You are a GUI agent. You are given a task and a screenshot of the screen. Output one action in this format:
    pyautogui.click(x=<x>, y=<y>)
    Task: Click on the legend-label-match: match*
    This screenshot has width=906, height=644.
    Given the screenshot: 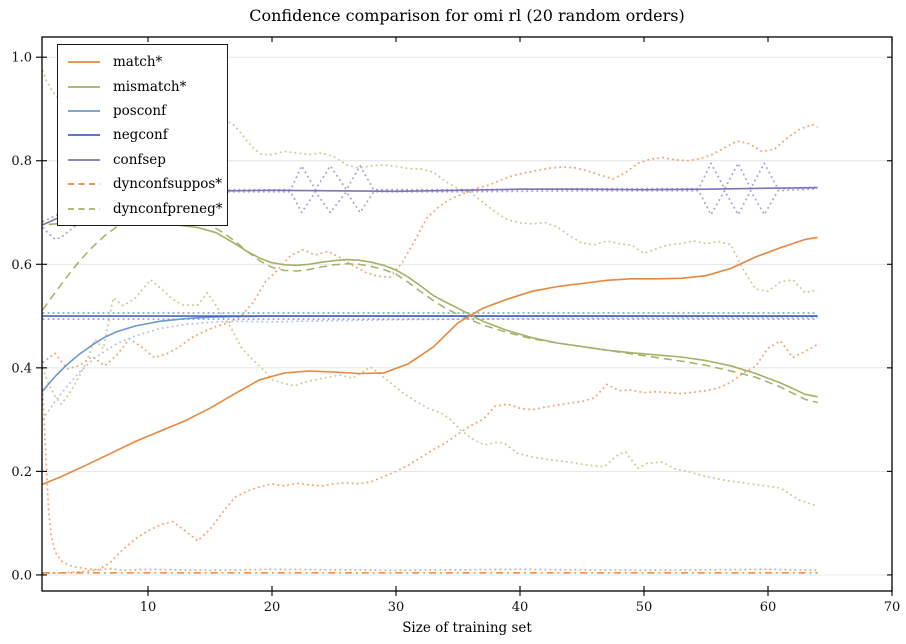 What is the action you would take?
    pyautogui.click(x=138, y=62)
    